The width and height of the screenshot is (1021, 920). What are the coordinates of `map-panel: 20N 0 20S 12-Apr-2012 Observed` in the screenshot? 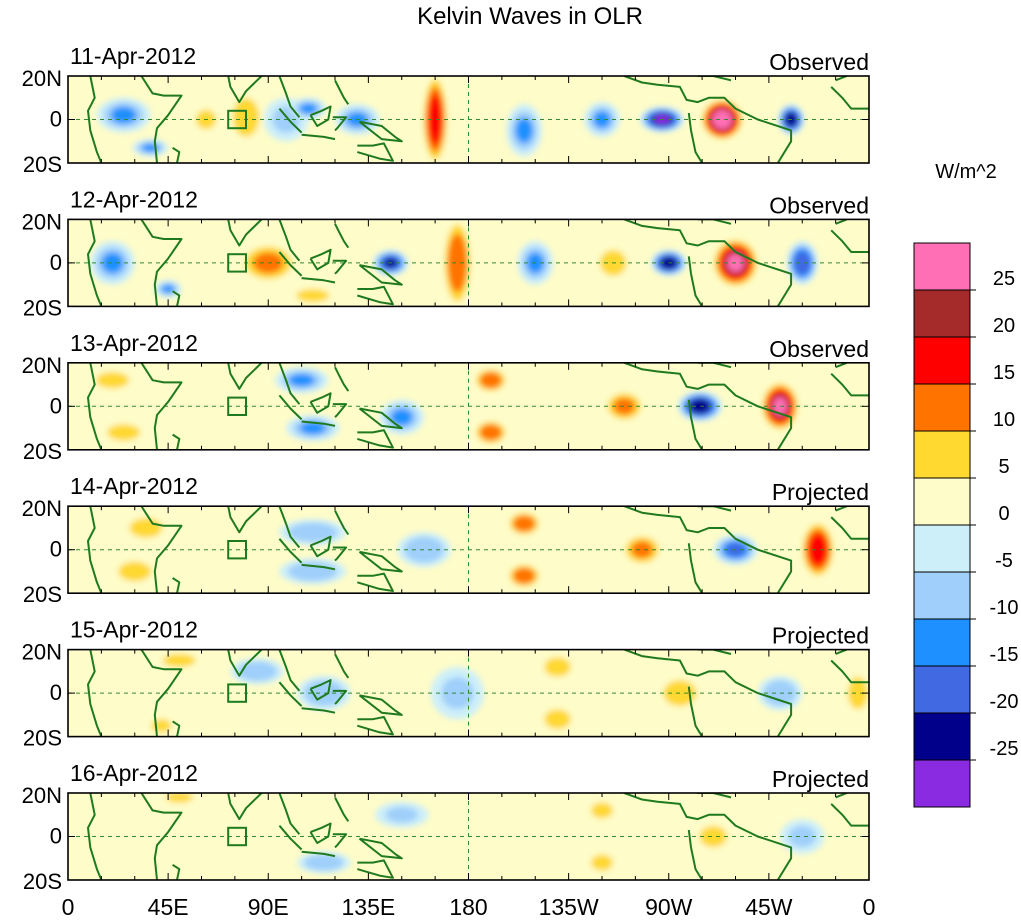 It's located at (446, 253).